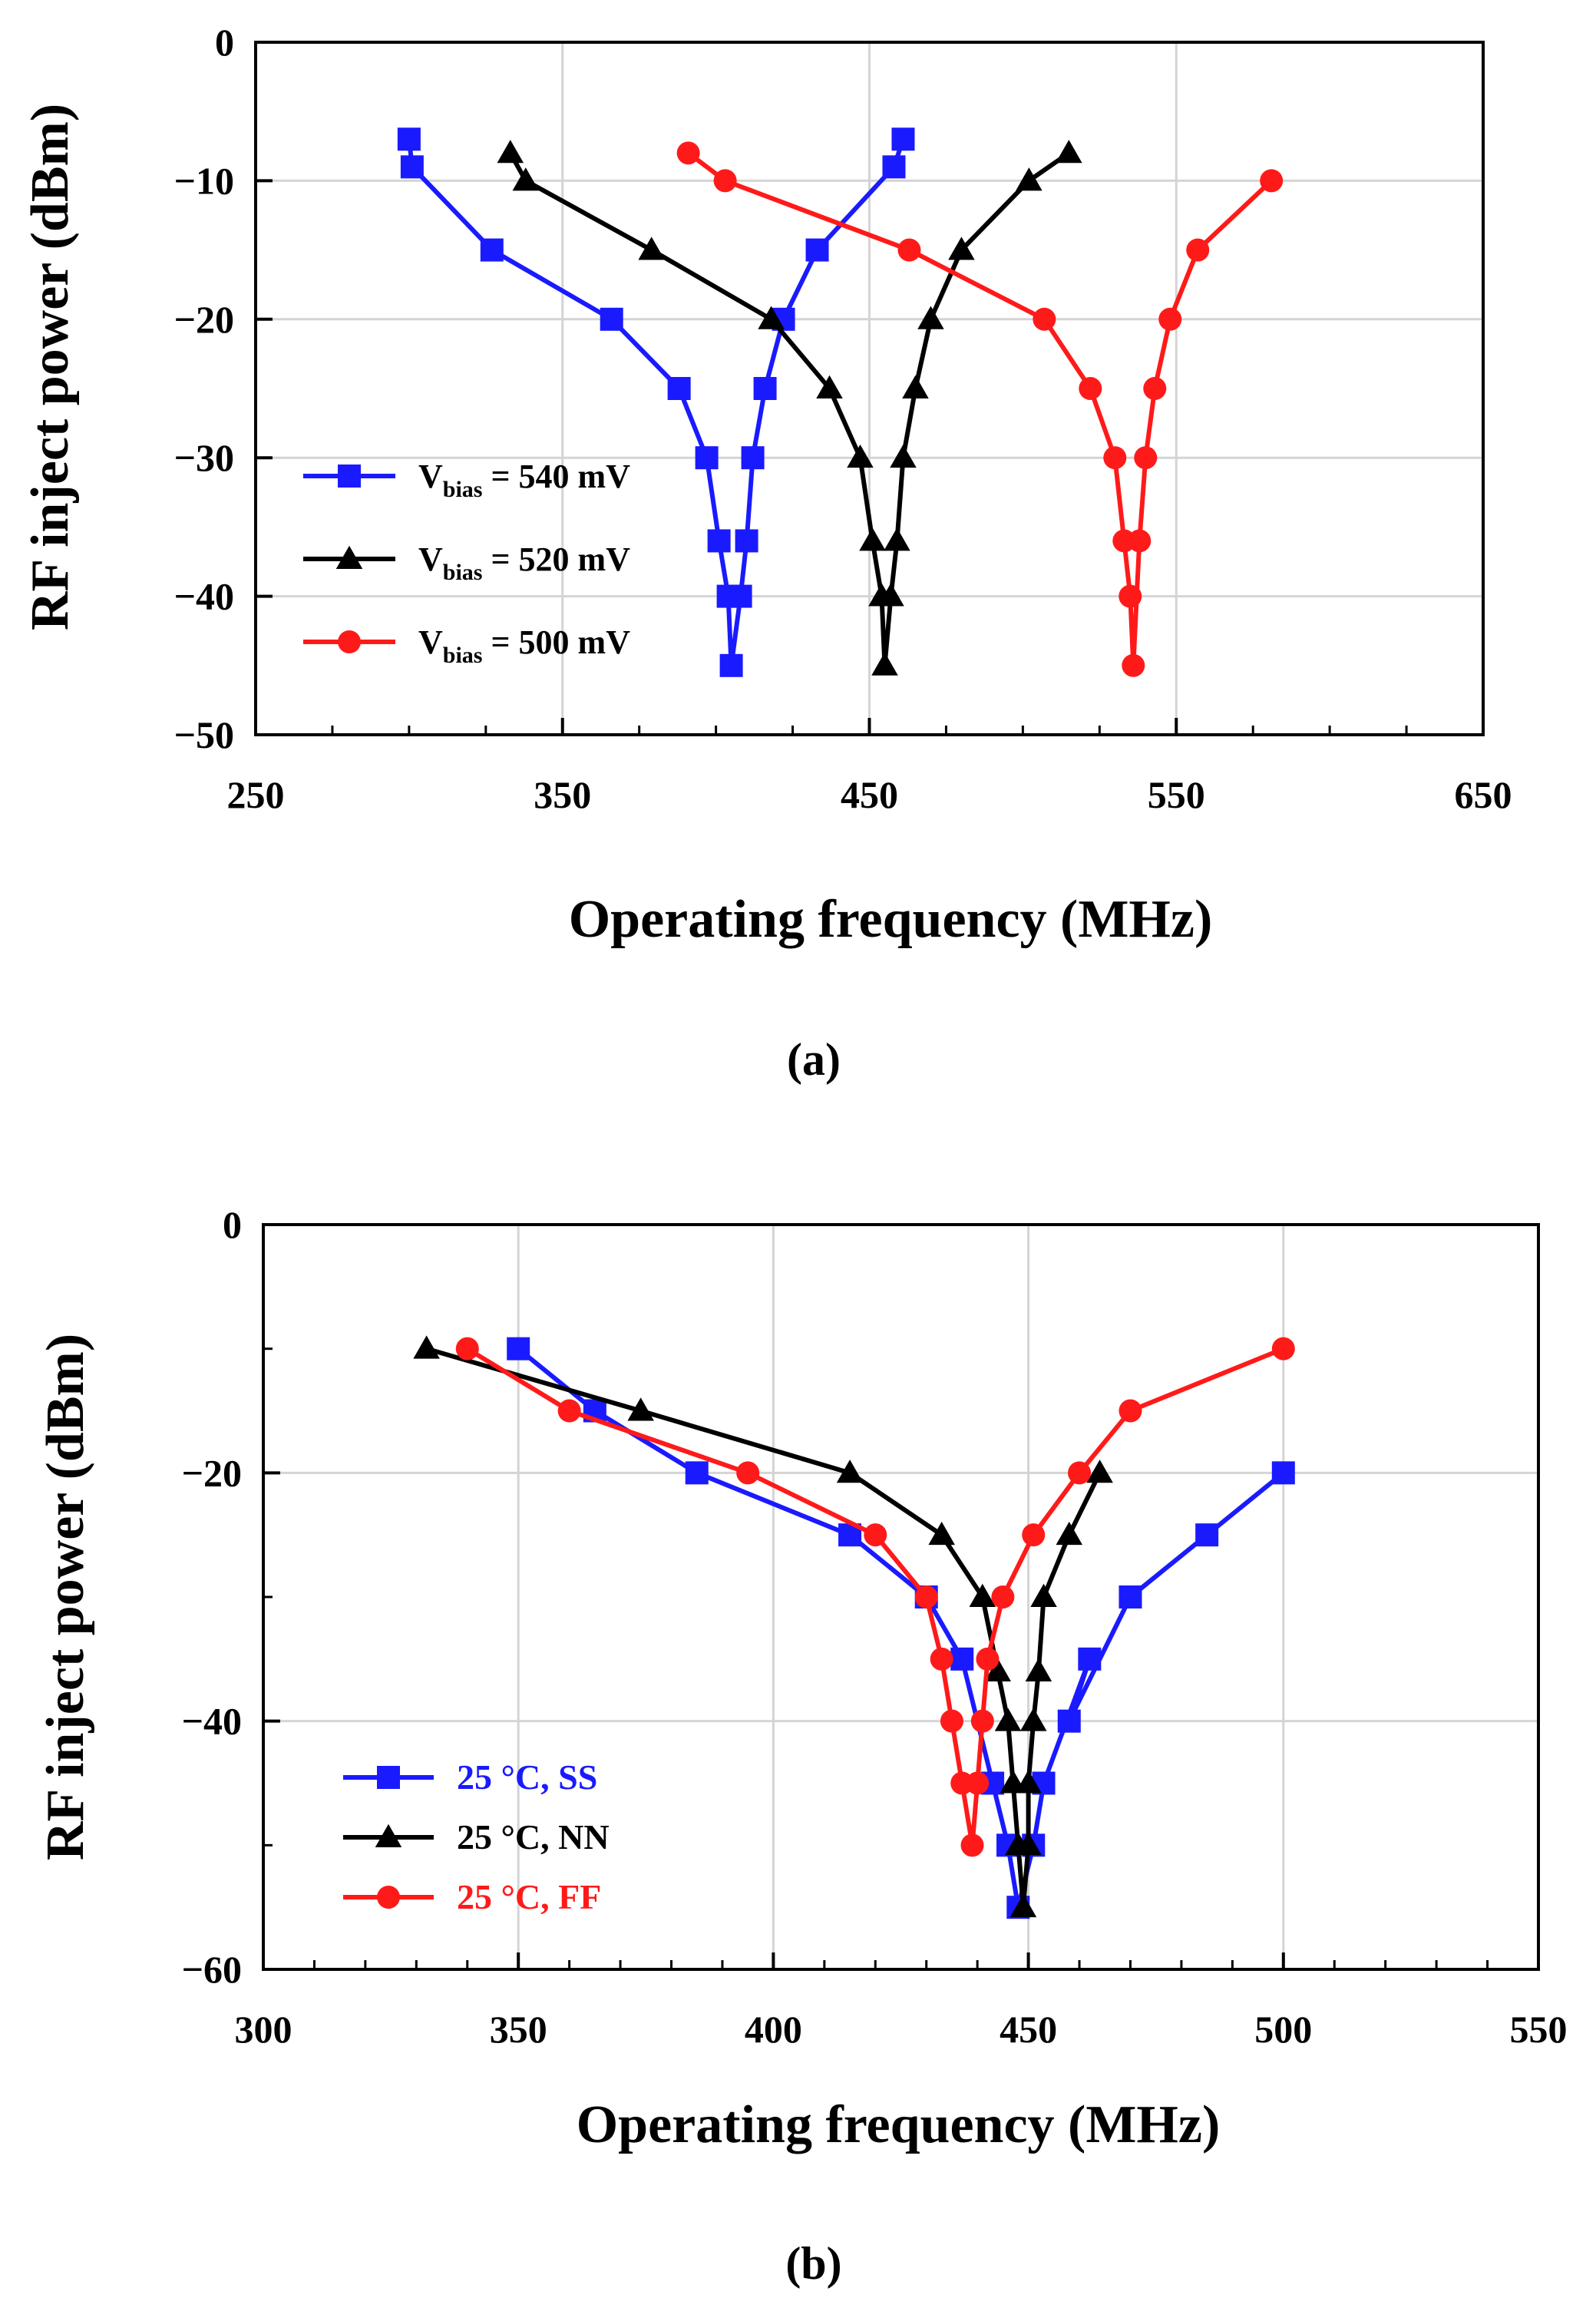 Image resolution: width=1596 pixels, height=2321 pixels. What do you see at coordinates (263, 2029) in the screenshot?
I see `x-tick-label: 300` at bounding box center [263, 2029].